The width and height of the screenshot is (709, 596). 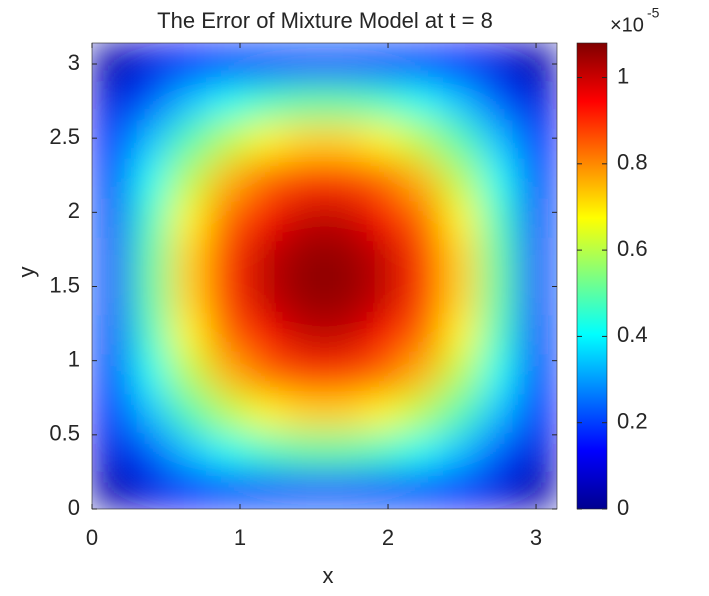 I want to click on colorbar-tick-label: 0.4, so click(x=632, y=334).